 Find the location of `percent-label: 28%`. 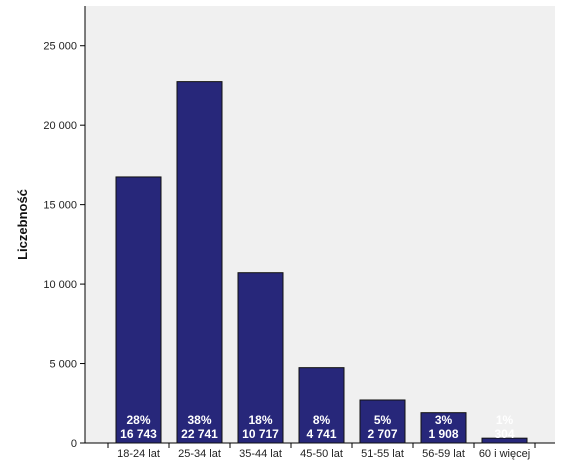

percent-label: 28% is located at coordinates (138, 420).